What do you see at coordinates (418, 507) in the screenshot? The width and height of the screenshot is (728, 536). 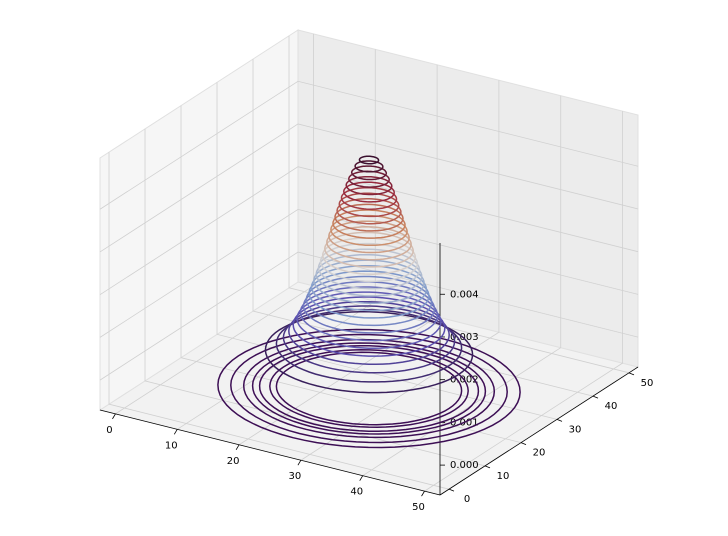 I see `x-tick-label: 50` at bounding box center [418, 507].